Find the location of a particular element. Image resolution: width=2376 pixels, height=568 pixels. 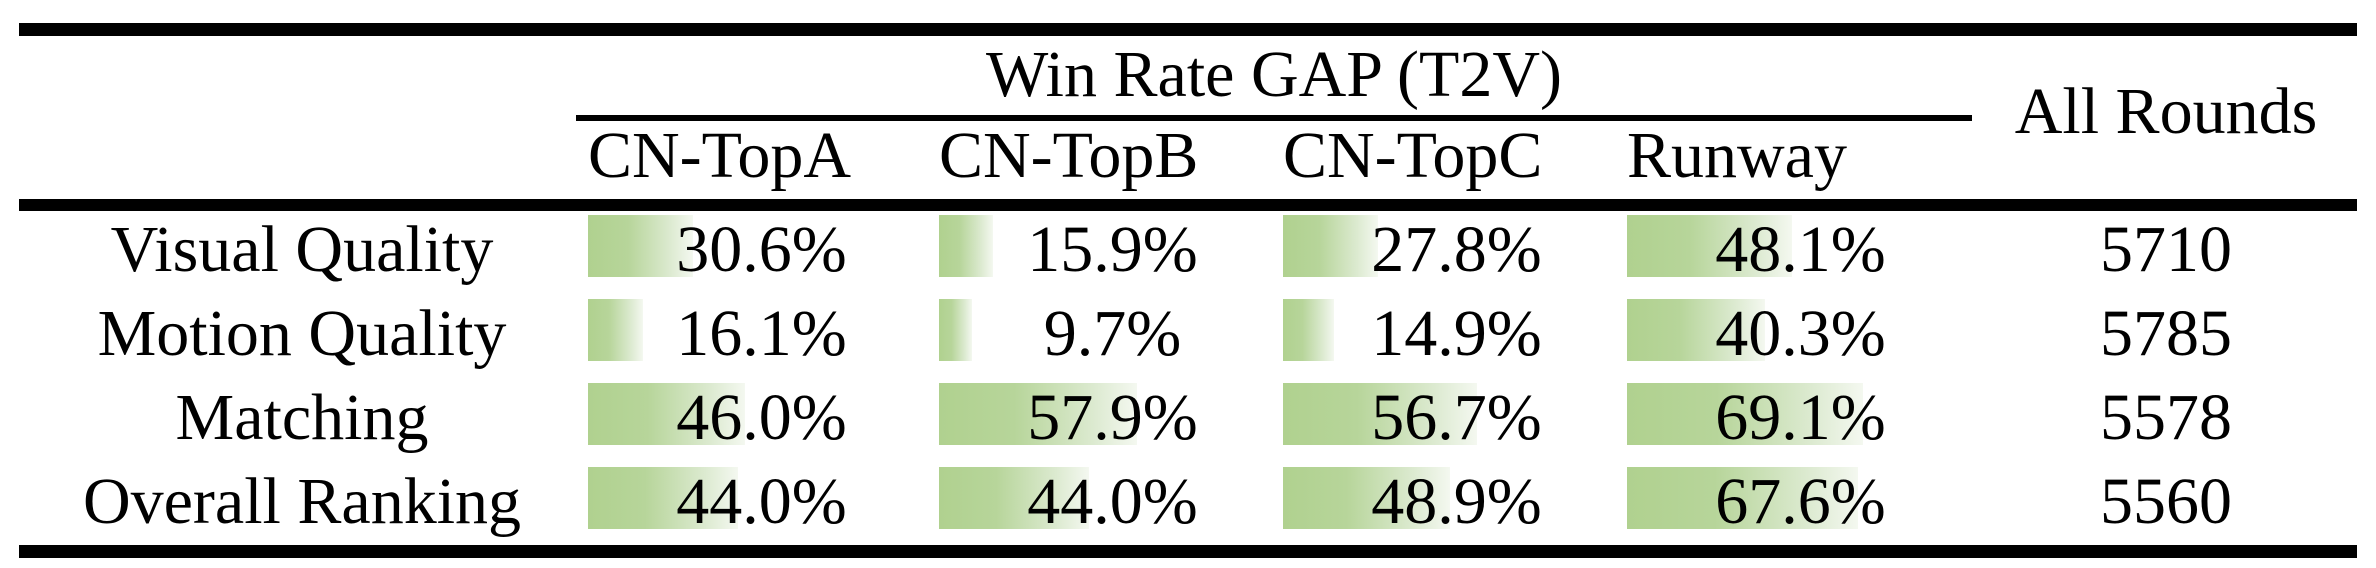

cell-value: 16.1% is located at coordinates (761, 333).